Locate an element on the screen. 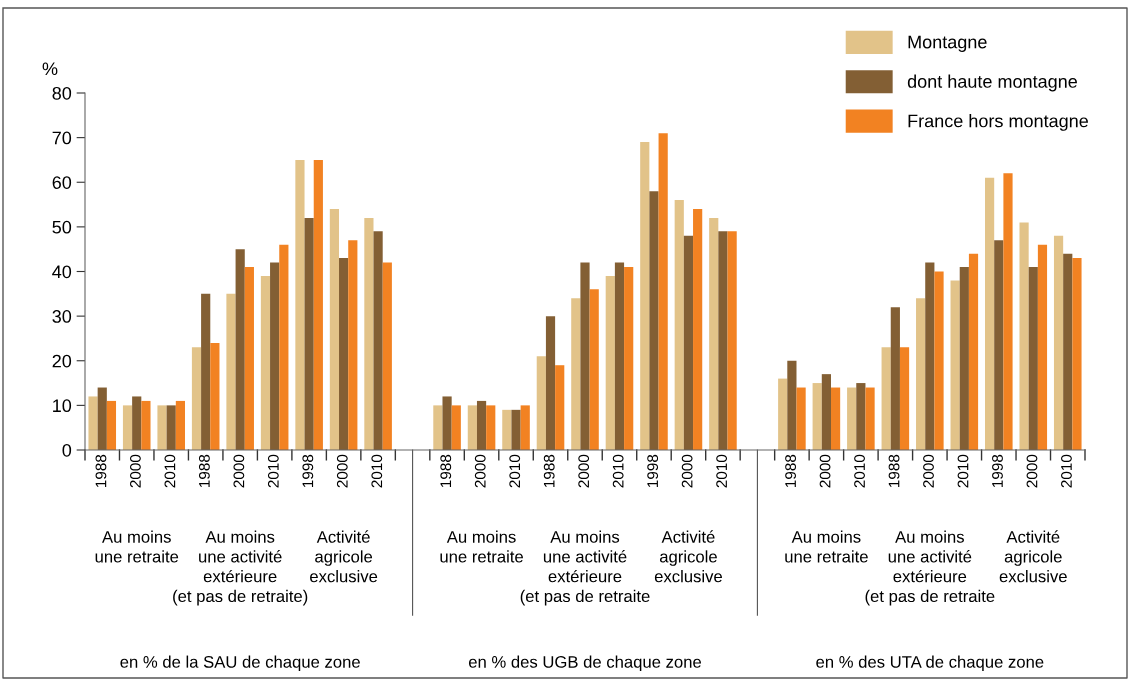 The height and width of the screenshot is (681, 1130). text: en % des UTA de chaque zone is located at coordinates (930, 663).